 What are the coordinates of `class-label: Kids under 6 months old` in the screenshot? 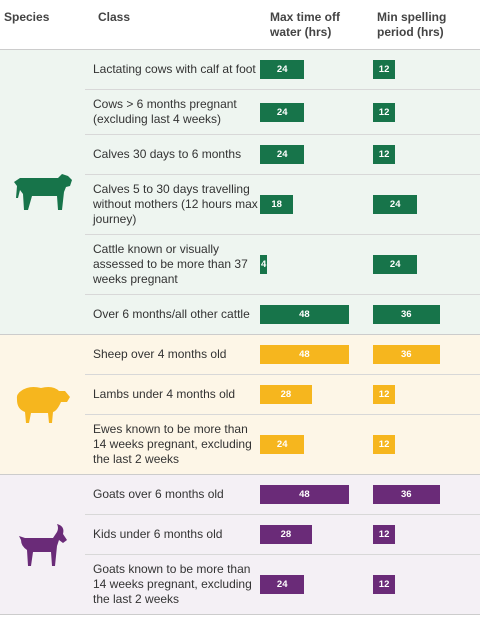 It's located at (158, 534).